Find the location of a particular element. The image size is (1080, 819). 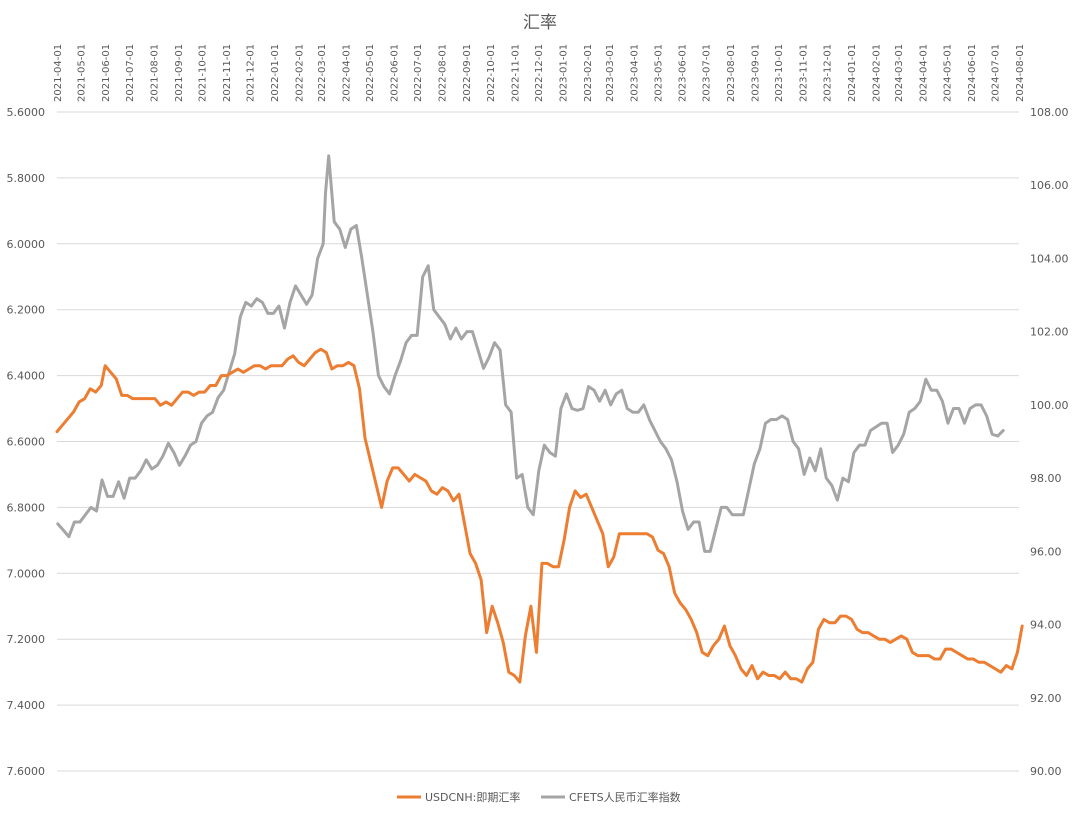

right-y-tick-label: 100.00 is located at coordinates (1049, 405).